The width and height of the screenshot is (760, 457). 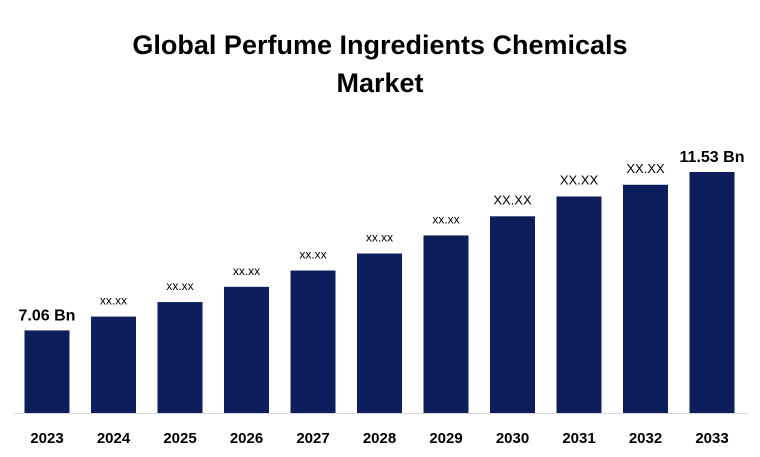 What do you see at coordinates (645, 168) in the screenshot?
I see `data-label-2032: XX.XX` at bounding box center [645, 168].